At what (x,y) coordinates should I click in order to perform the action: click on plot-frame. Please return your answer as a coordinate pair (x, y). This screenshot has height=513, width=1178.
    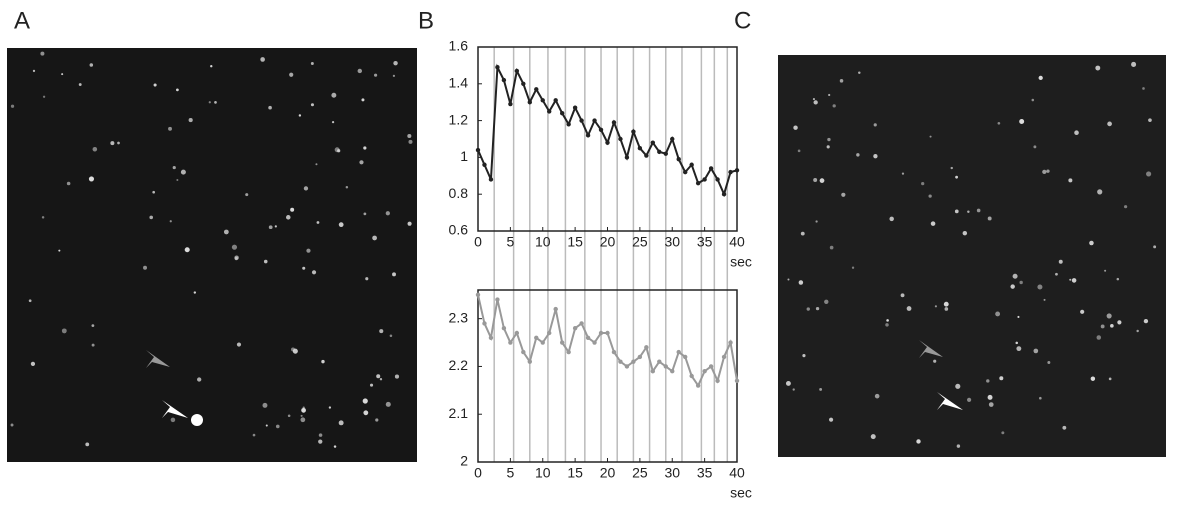
    Looking at the image, I should click on (607, 376).